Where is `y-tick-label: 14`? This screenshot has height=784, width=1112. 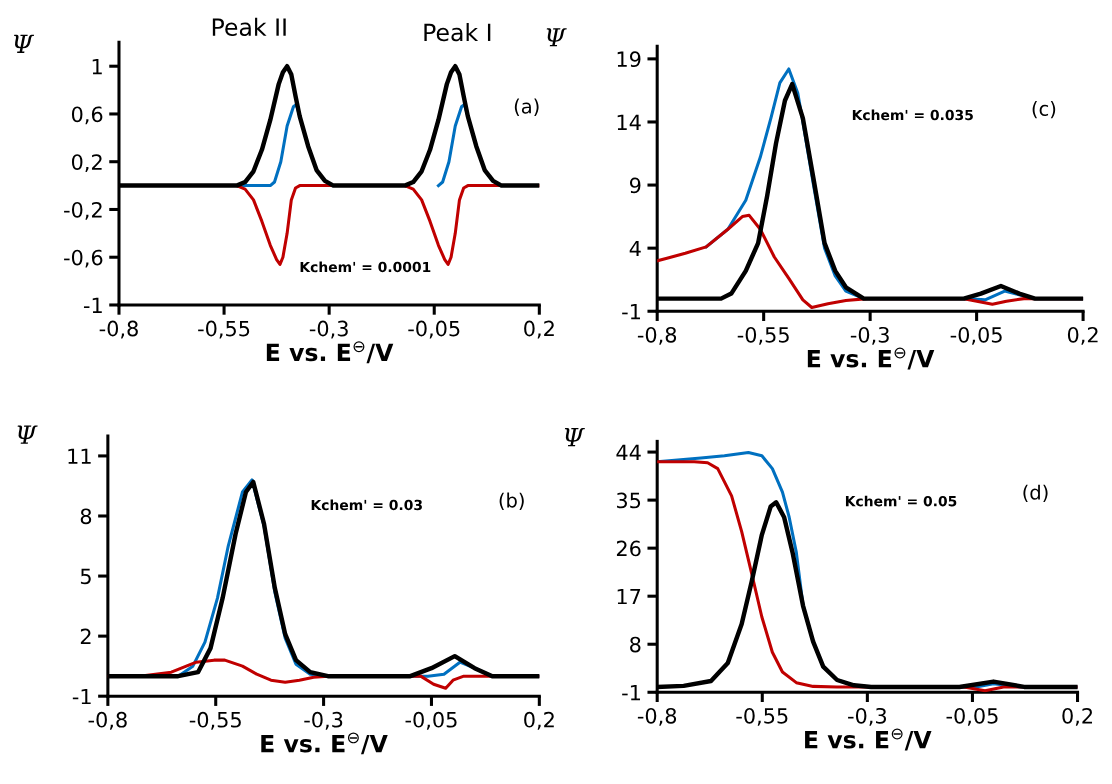
y-tick-label: 14 is located at coordinates (629, 122).